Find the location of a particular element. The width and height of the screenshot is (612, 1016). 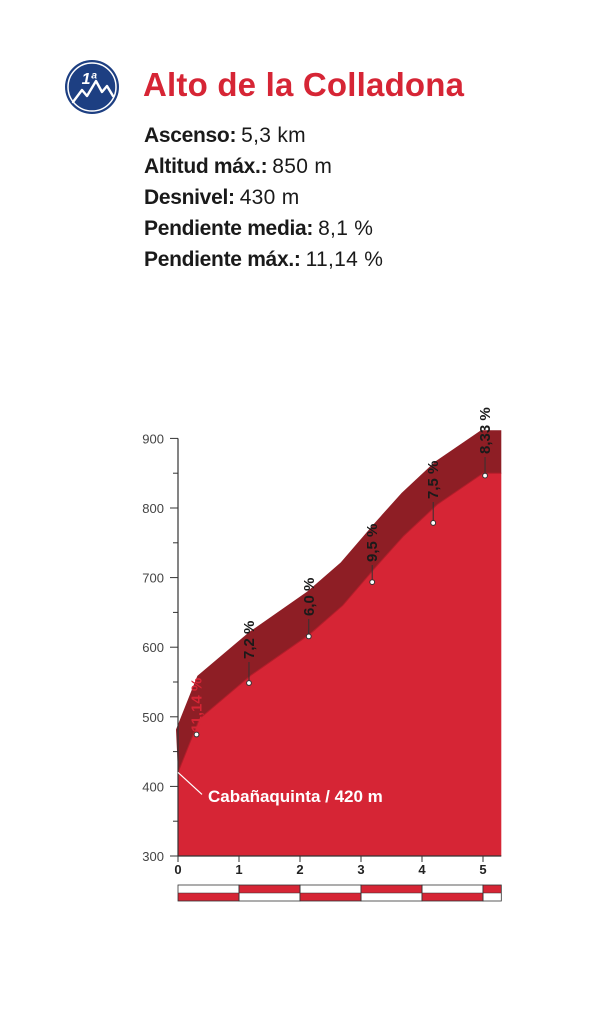

climb-title: Alto de la Colladona is located at coordinates (304, 84).